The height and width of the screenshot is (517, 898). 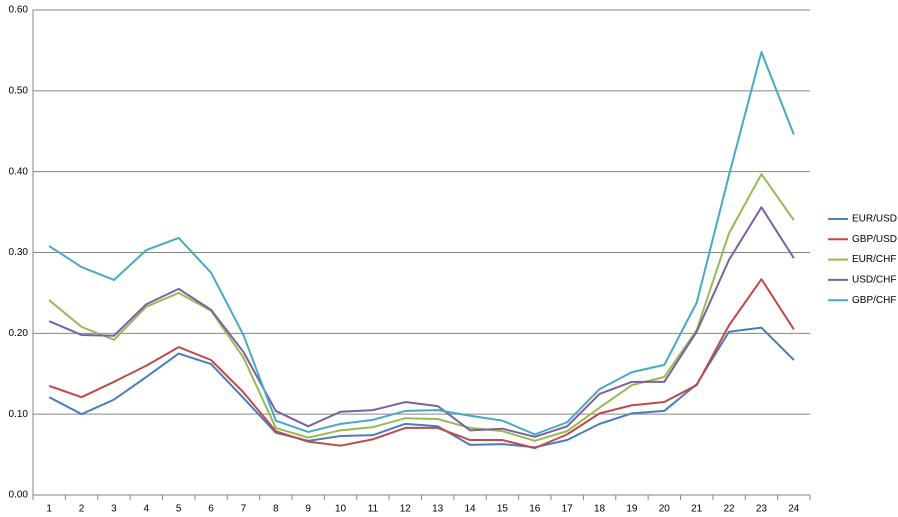 I want to click on x-tick-label: 12, so click(x=406, y=509).